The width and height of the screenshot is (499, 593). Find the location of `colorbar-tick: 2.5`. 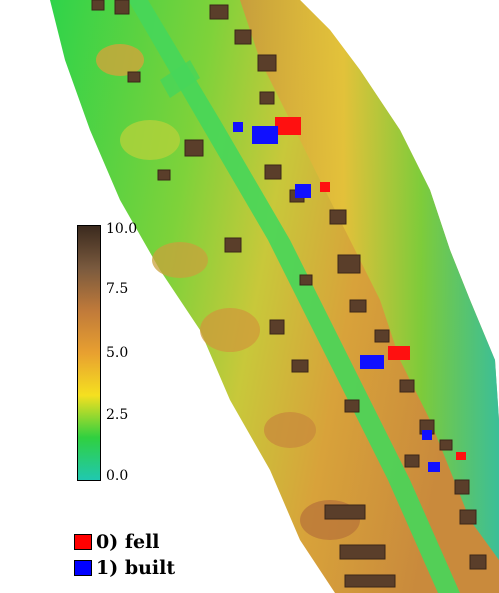

colorbar-tick: 2.5 is located at coordinates (117, 415).